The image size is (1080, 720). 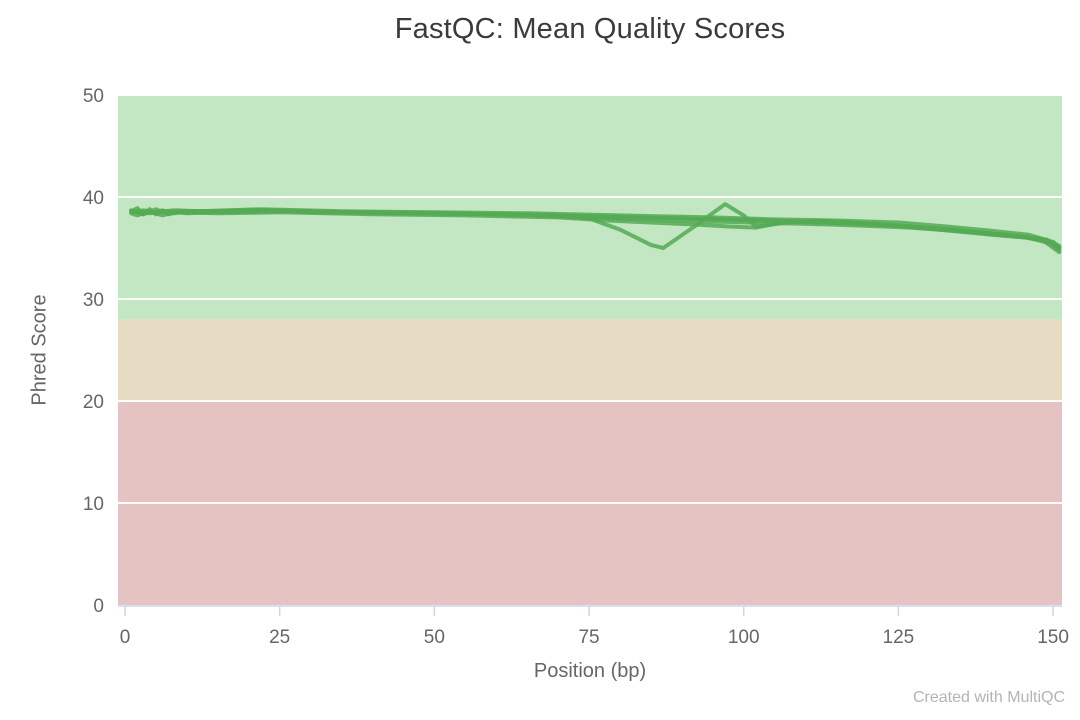 I want to click on y-tick-label: 50, so click(x=93, y=96).